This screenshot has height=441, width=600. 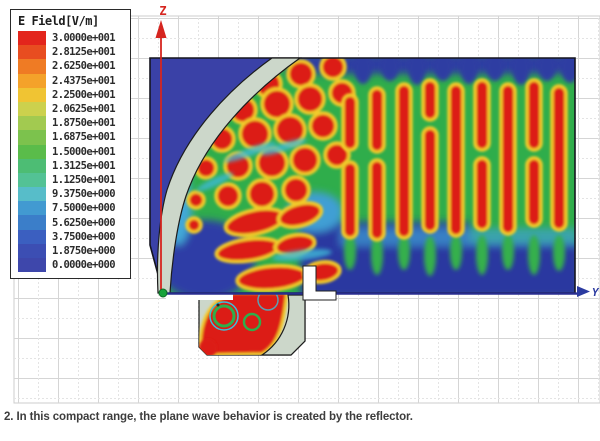 What do you see at coordinates (84, 123) in the screenshot?
I see `legend-value: 1.8750e+001` at bounding box center [84, 123].